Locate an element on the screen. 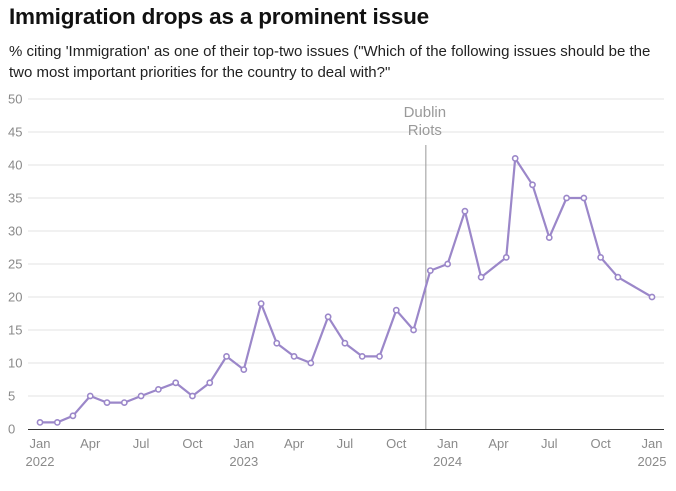 This screenshot has height=491, width=676. y-tick-label: 40 is located at coordinates (15, 165).